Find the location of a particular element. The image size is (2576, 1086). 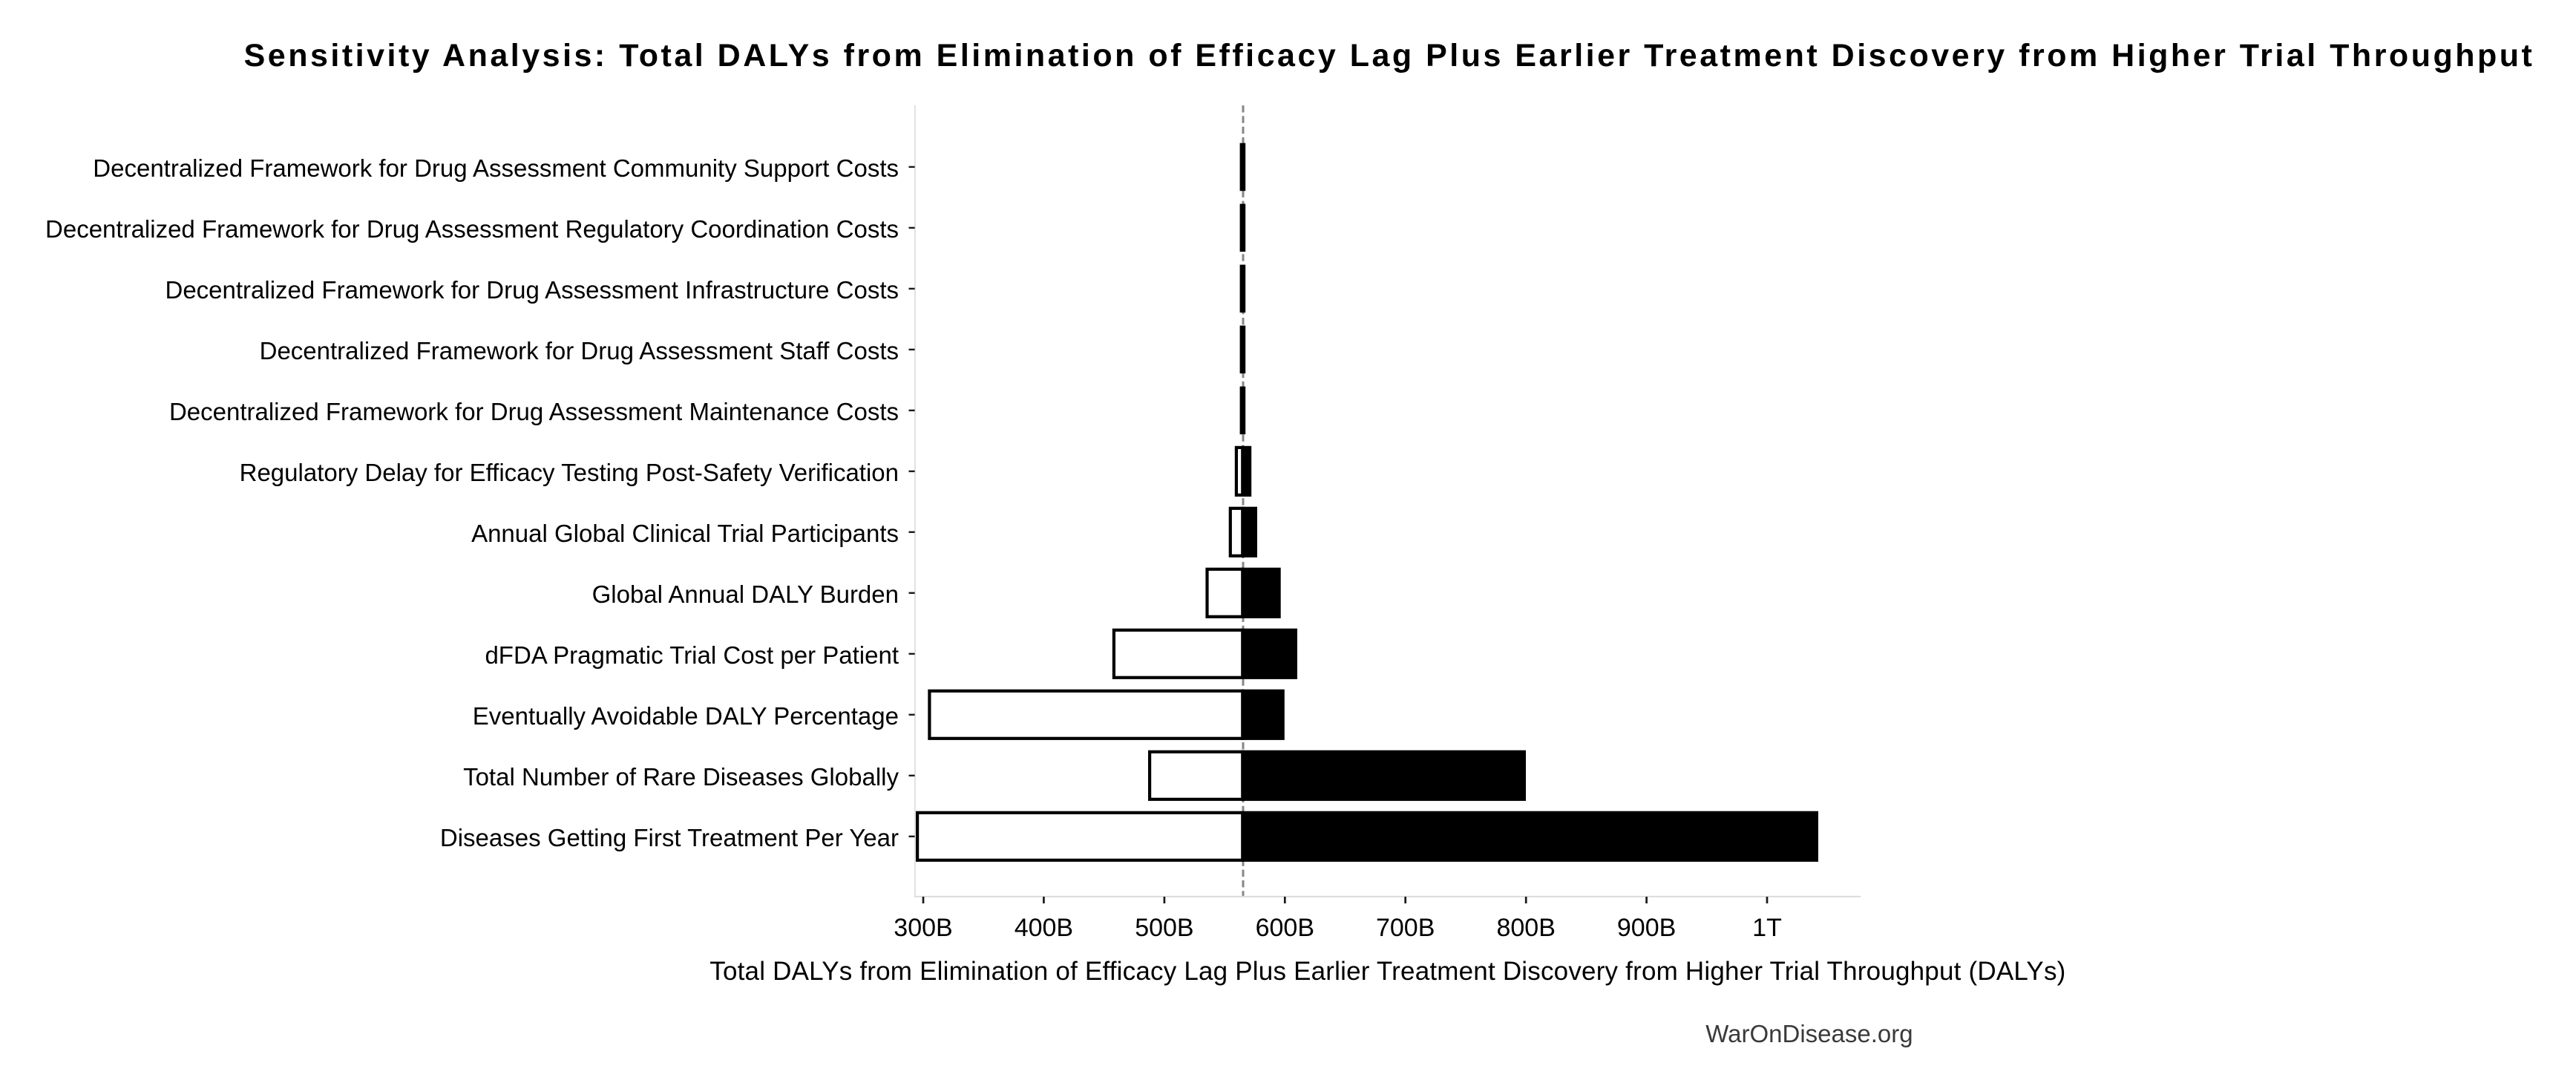

svg-text: 1T is located at coordinates (1767, 928).